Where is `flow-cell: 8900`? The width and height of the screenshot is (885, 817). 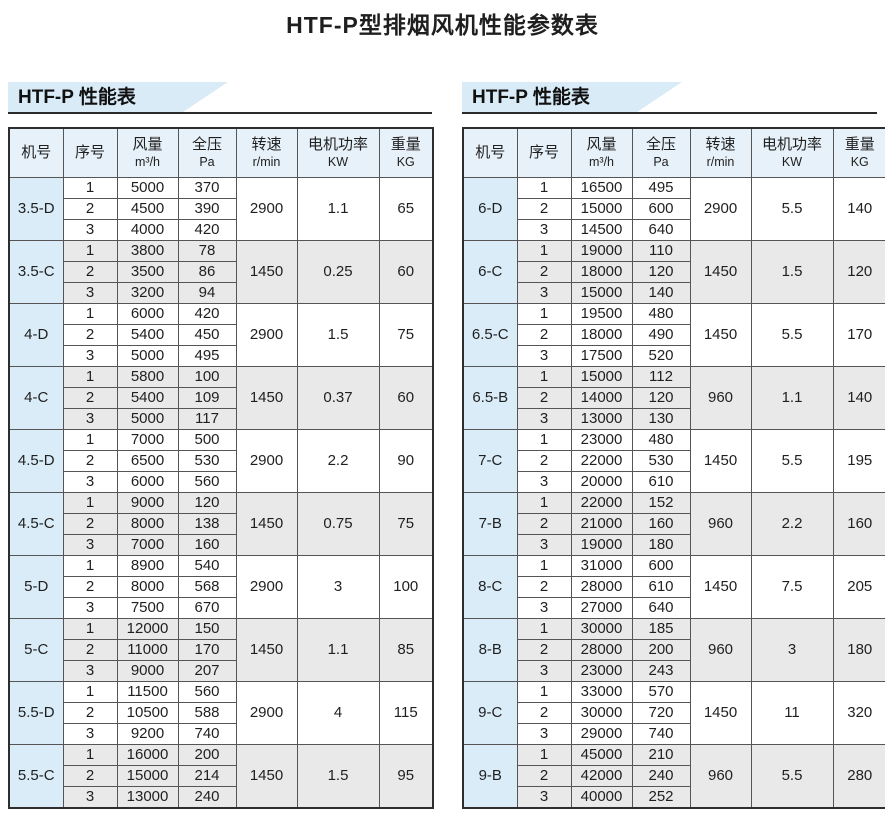 flow-cell: 8900 is located at coordinates (147, 566).